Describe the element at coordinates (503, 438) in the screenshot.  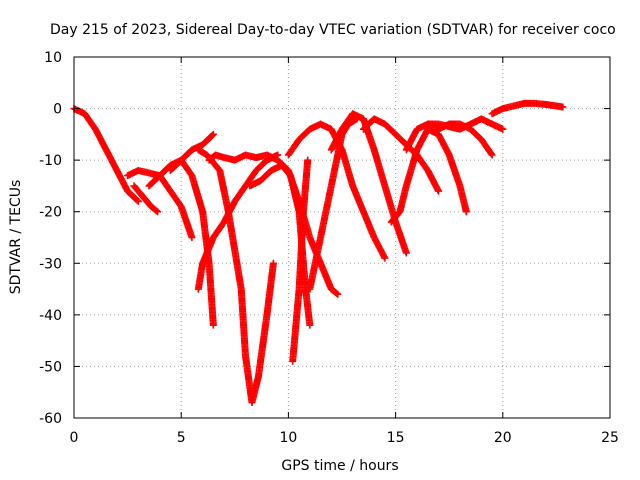
I see `x-tick-label: 20` at that location.